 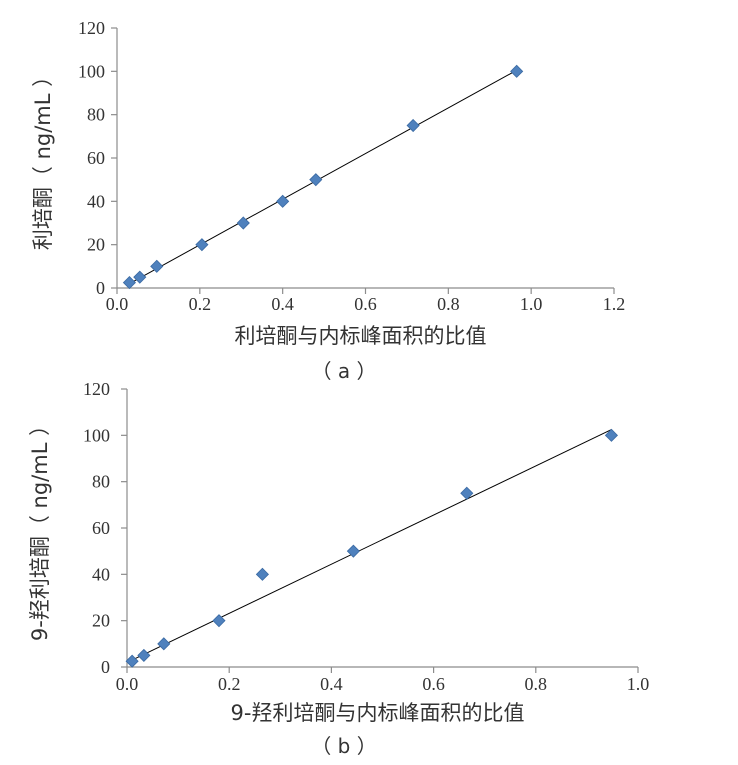 What do you see at coordinates (40, 528) in the screenshot?
I see `y-axis-label: 9-羟利培酮（ ng/mL ）` at bounding box center [40, 528].